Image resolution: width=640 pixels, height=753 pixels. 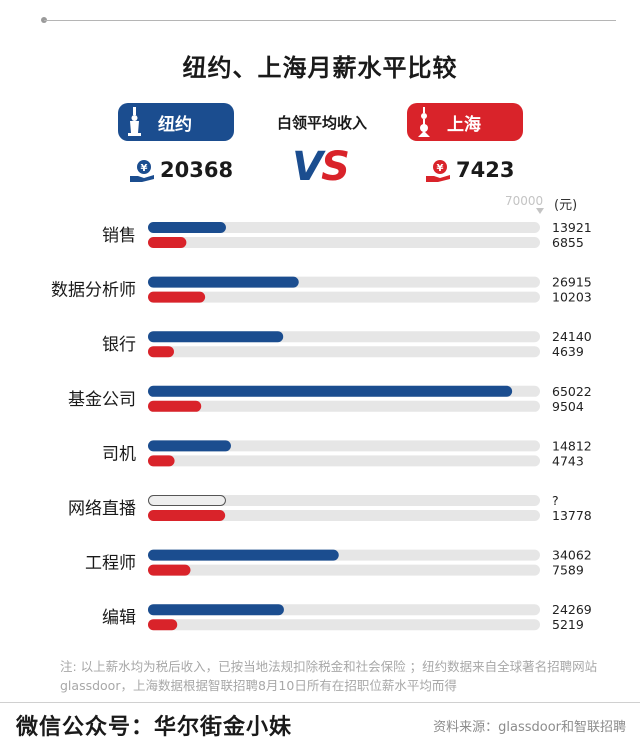 What do you see at coordinates (529, 727) in the screenshot?
I see `data-source: 资料来源：glassdoor和智联招聘` at bounding box center [529, 727].